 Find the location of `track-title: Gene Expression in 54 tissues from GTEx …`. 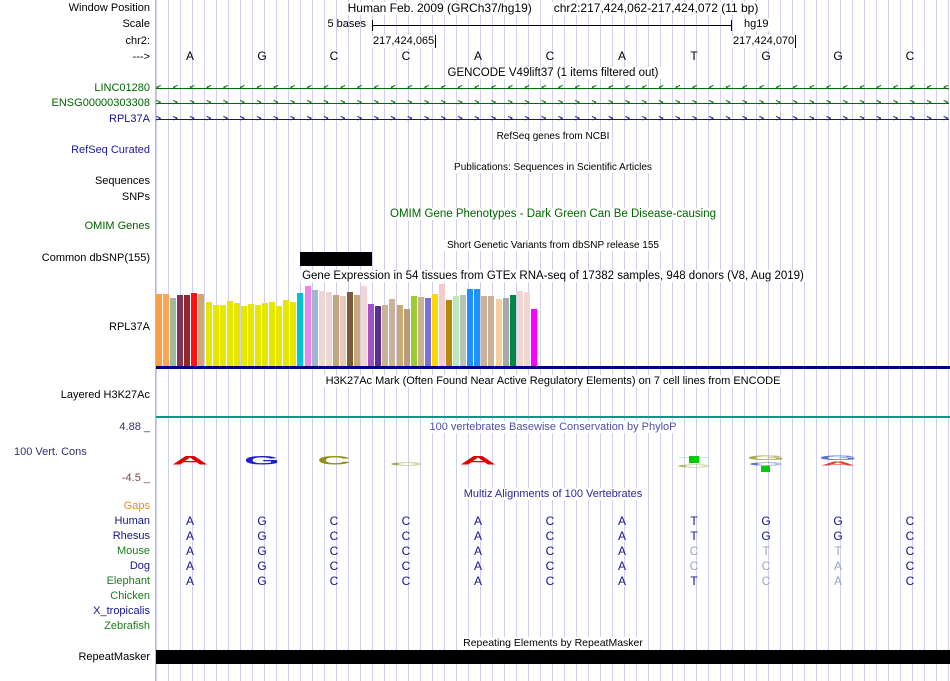

track-title: Gene Expression in 54 tissues from GTEx … is located at coordinates (553, 276).